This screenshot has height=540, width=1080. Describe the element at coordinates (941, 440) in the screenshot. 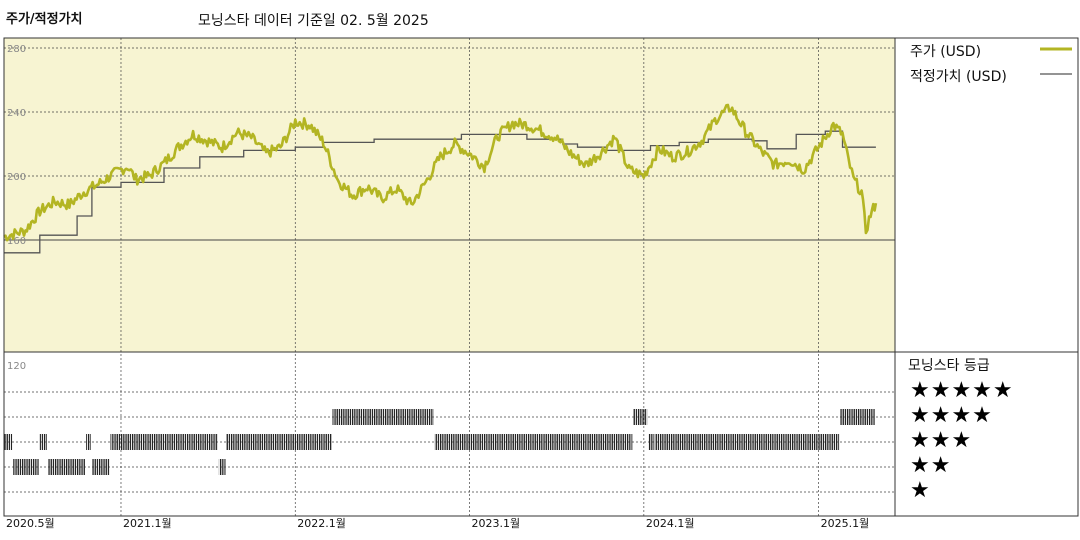

I see `legend-3-stars: ★★★` at that location.